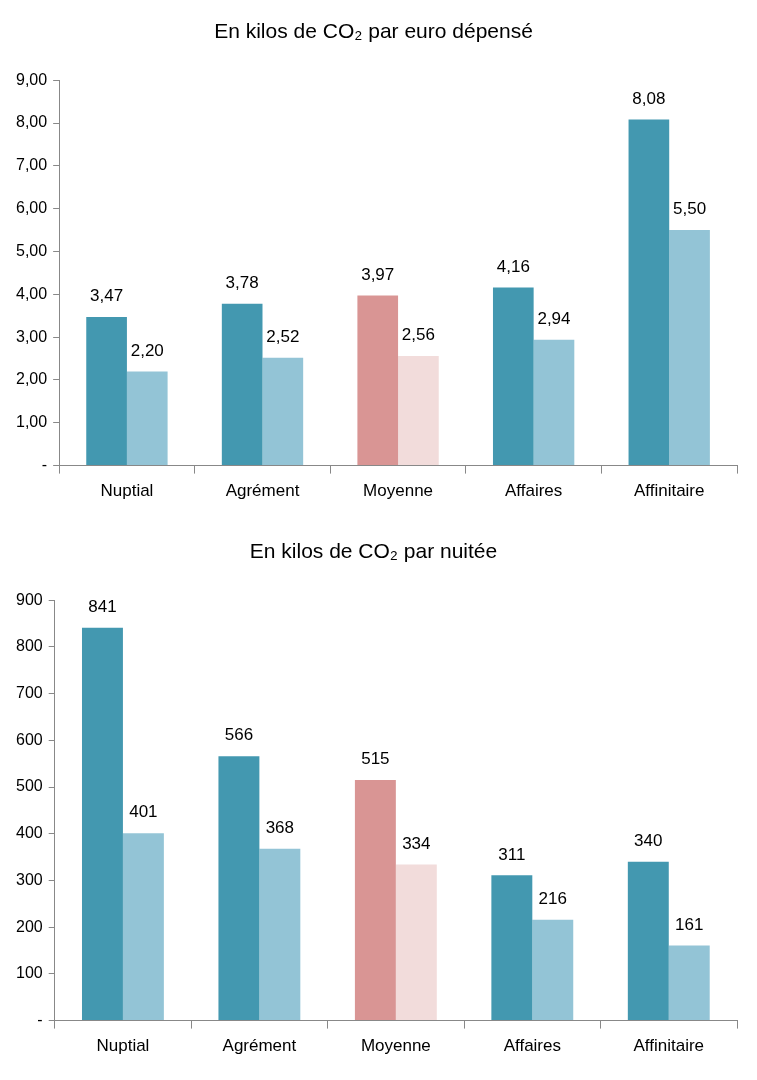 Image resolution: width=757 pixels, height=1080 pixels. What do you see at coordinates (690, 209) in the screenshot?
I see `data-label: 5,50` at bounding box center [690, 209].